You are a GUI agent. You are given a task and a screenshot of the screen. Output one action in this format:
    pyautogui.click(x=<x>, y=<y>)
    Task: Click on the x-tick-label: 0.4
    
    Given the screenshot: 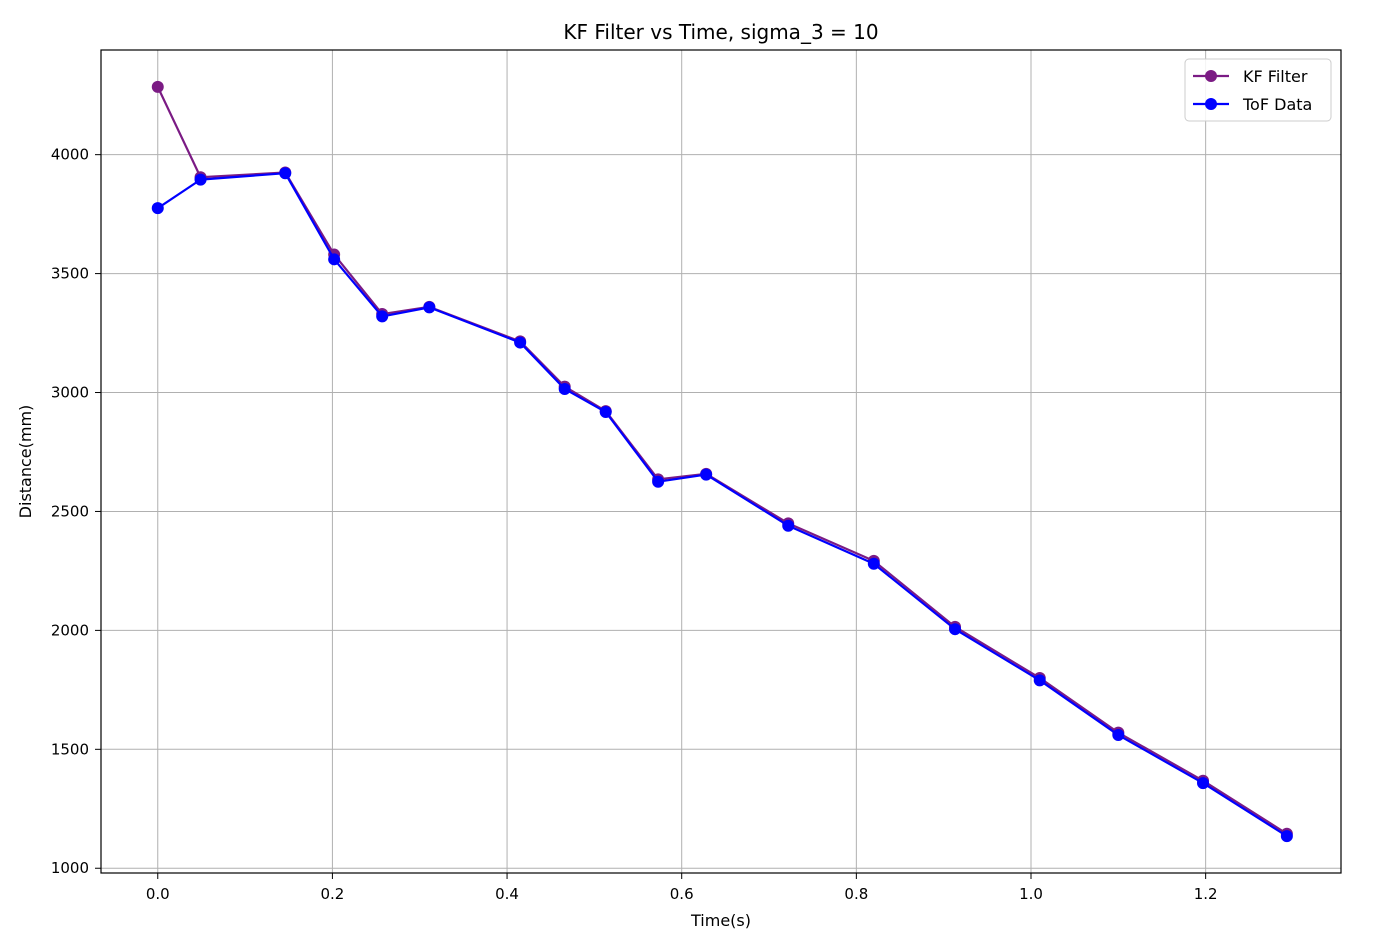 What is the action you would take?
    pyautogui.click(x=507, y=894)
    